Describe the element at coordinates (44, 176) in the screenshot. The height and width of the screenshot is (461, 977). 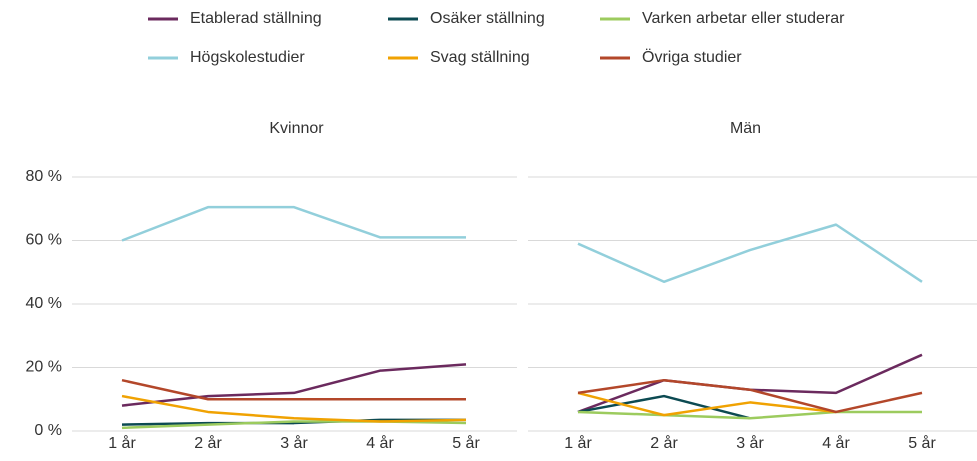
I see `y-tick-label: 80 %` at that location.